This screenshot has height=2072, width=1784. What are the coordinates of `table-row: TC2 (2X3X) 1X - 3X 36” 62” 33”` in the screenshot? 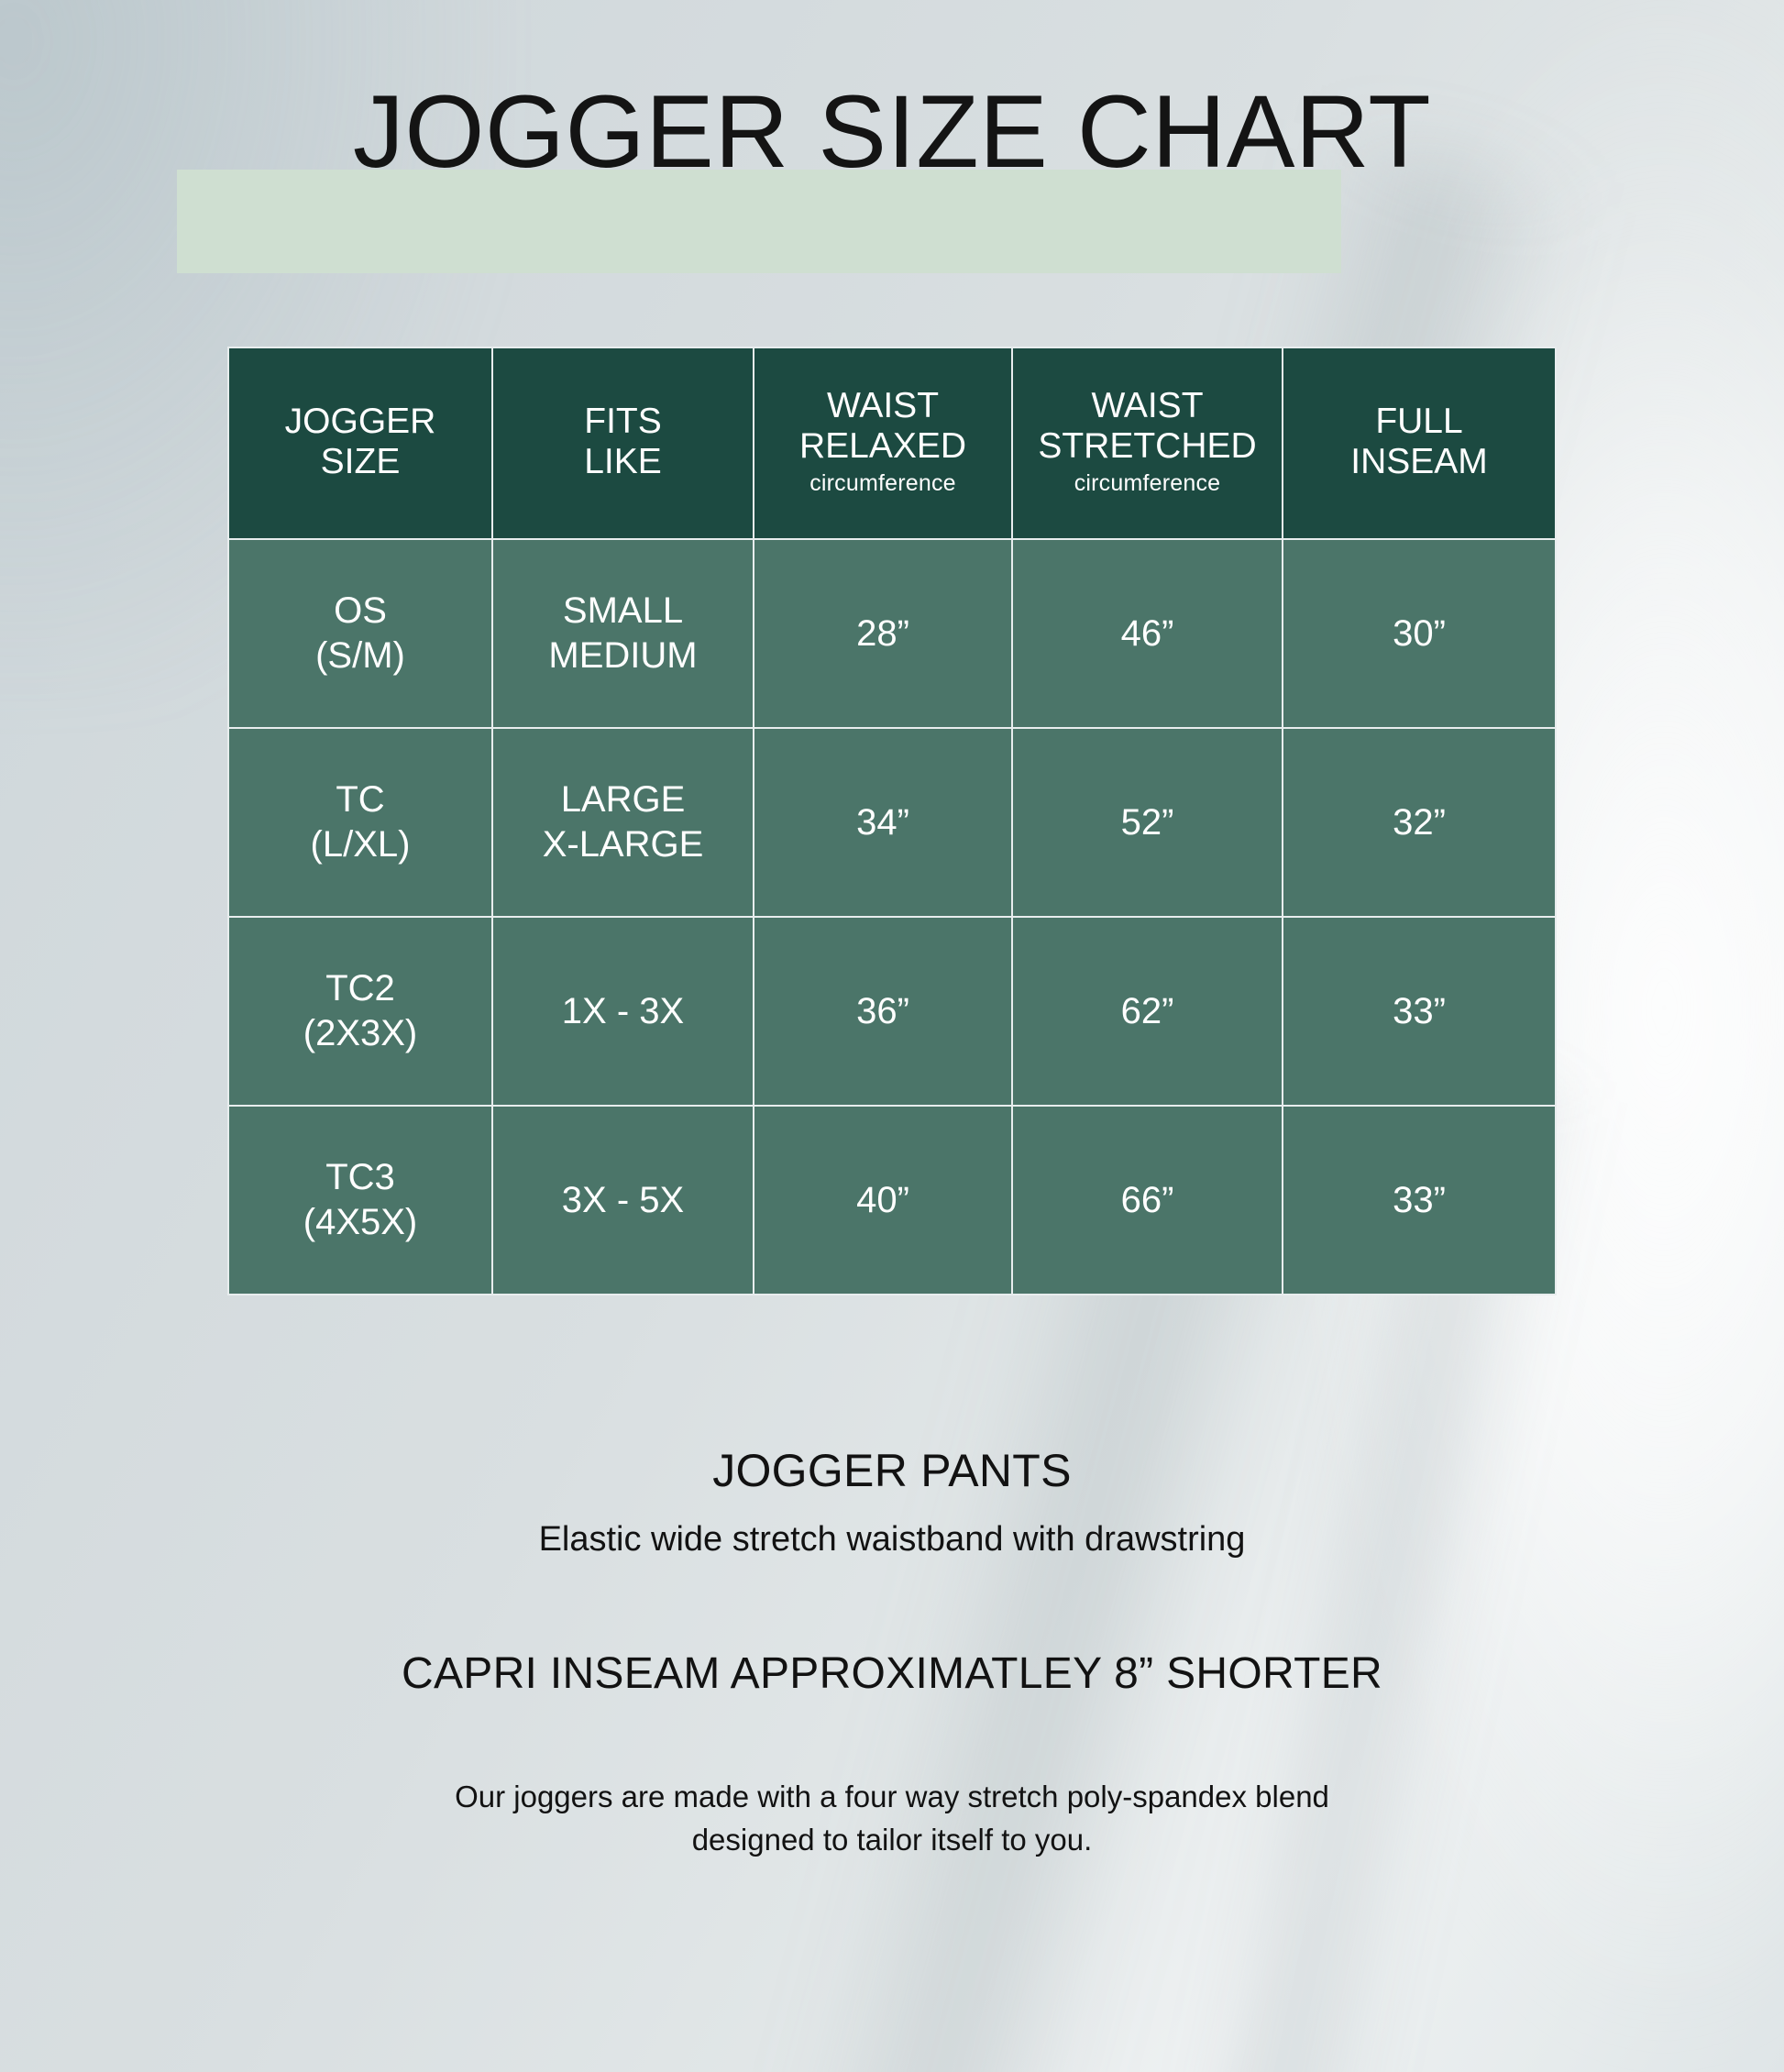 It's located at (892, 1011).